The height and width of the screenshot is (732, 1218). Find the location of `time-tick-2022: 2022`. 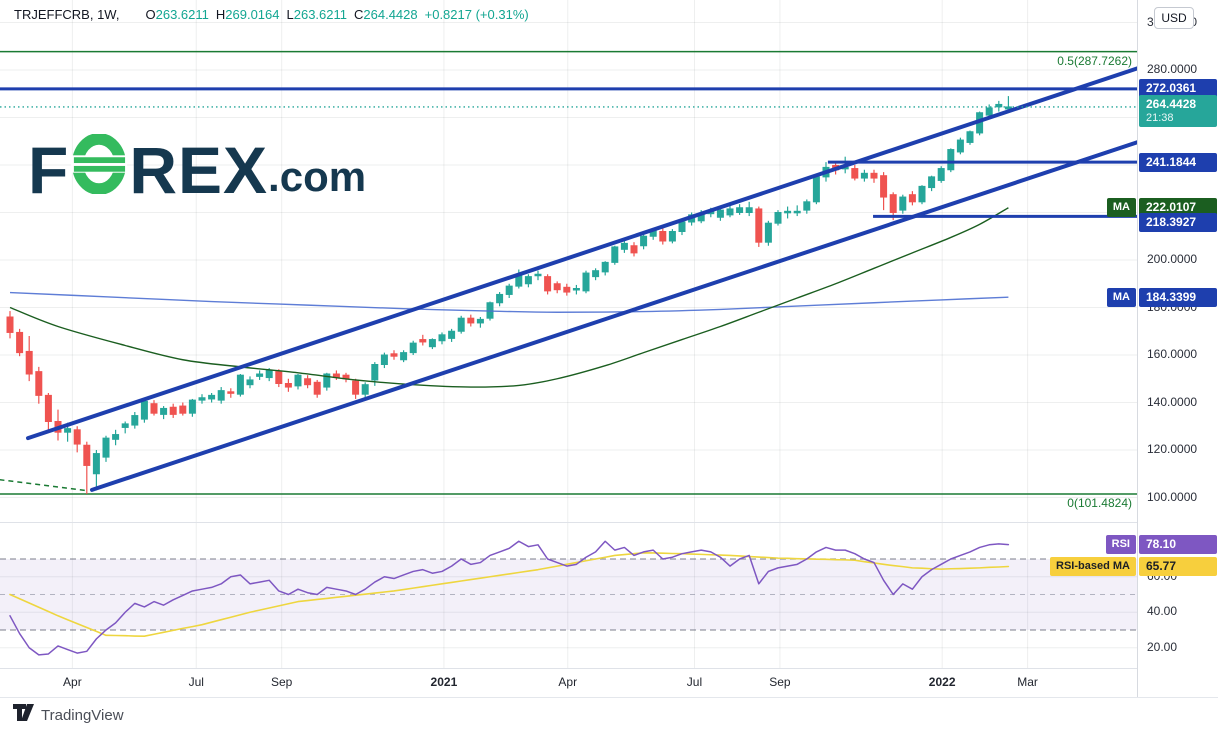

time-tick-2022: 2022 is located at coordinates (942, 682).